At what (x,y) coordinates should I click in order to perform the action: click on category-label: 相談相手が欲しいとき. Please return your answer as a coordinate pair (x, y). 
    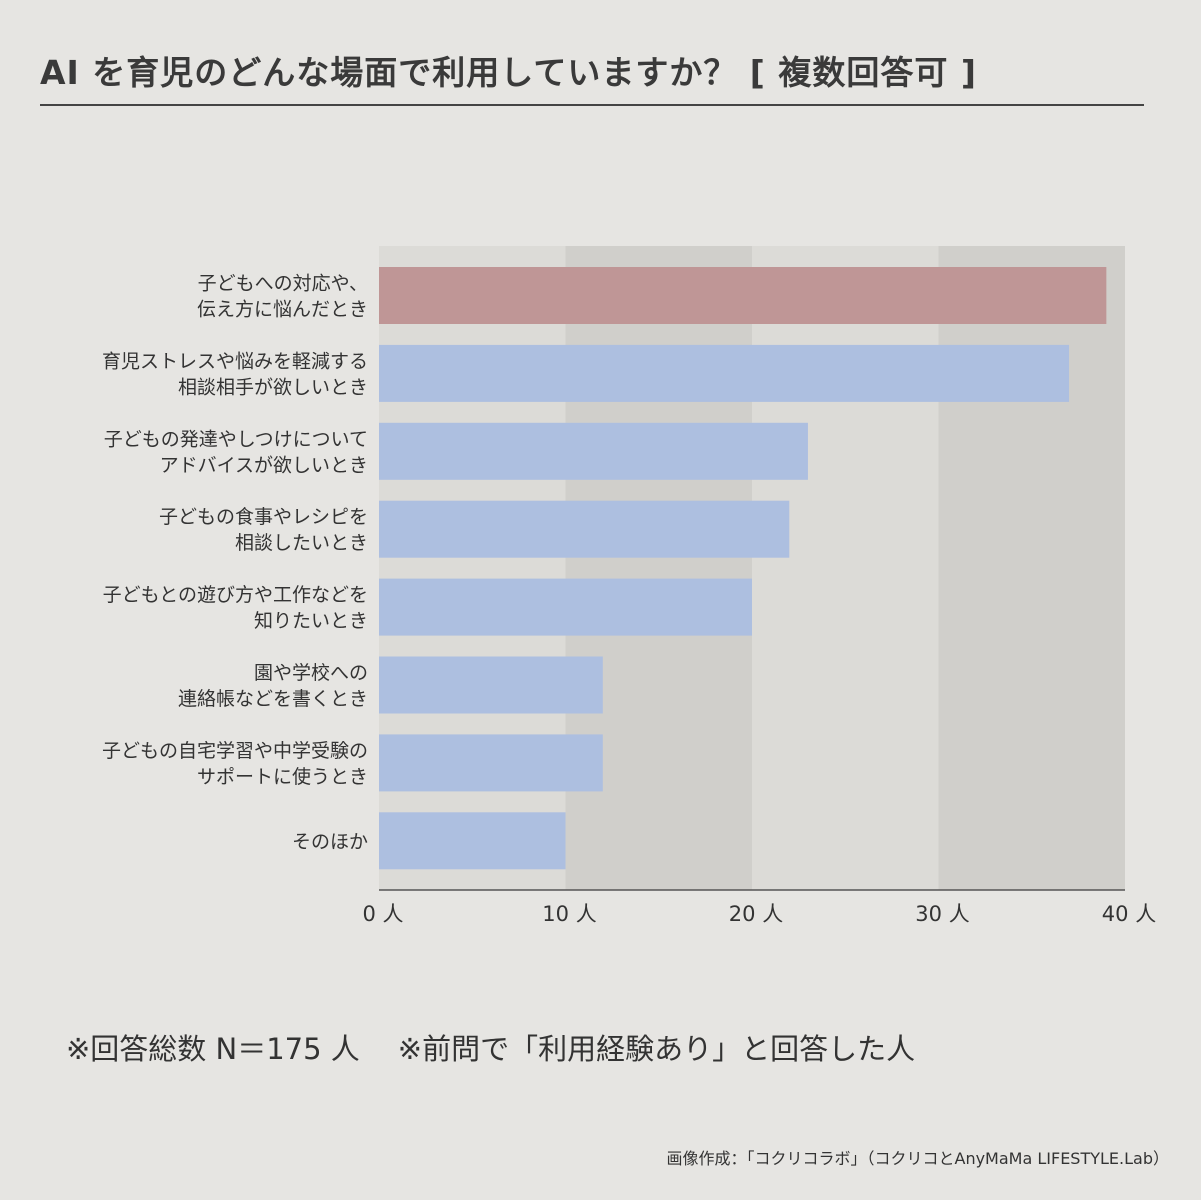
    Looking at the image, I should click on (273, 387).